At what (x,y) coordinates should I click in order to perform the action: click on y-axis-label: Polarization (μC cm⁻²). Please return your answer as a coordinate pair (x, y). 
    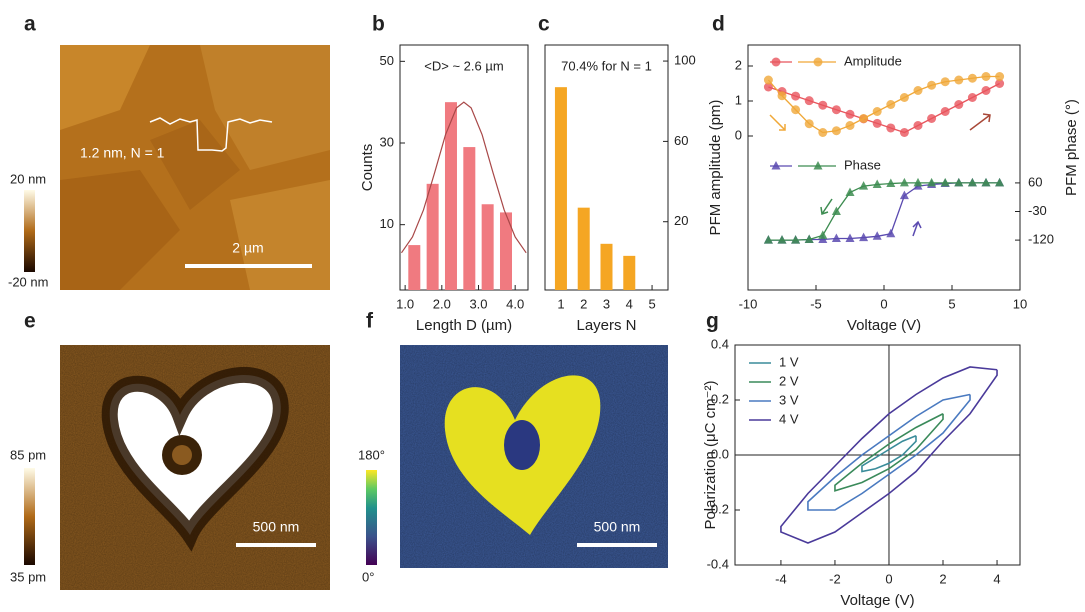
    Looking at the image, I should click on (710, 454).